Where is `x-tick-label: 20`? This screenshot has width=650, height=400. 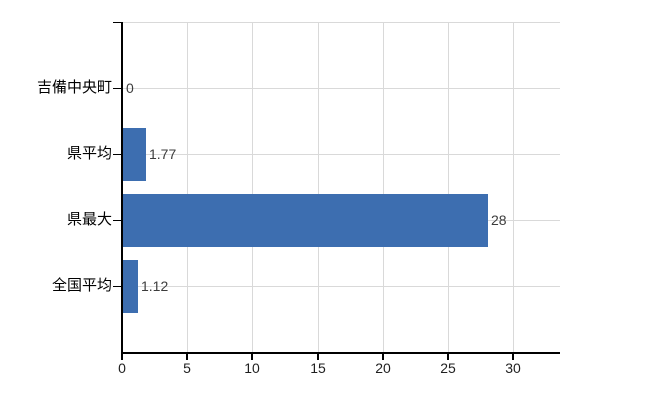
x-tick-label: 20 is located at coordinates (383, 368).